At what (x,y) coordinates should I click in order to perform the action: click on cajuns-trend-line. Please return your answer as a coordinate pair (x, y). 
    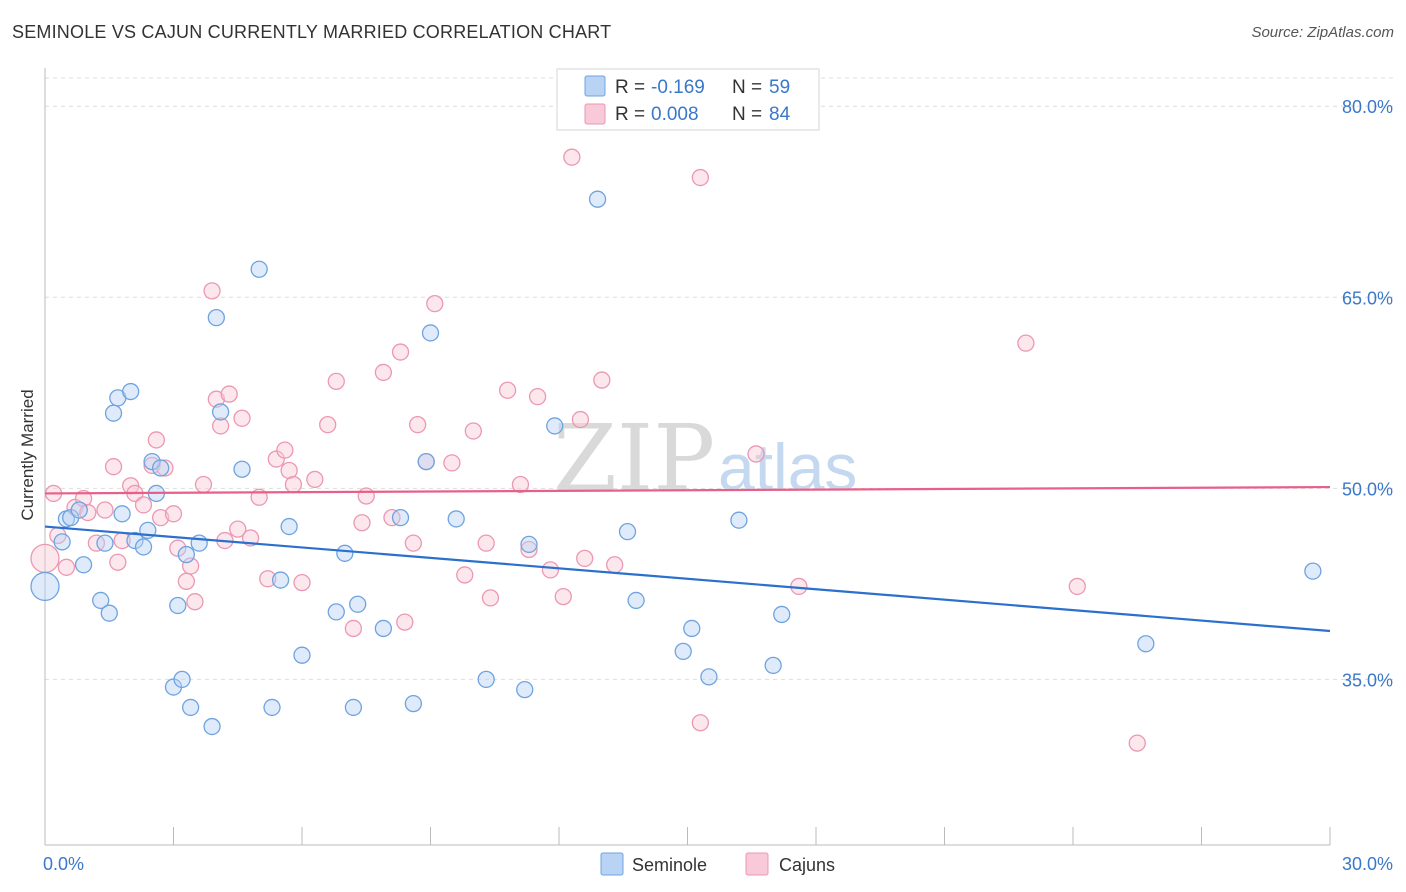
    Looking at the image, I should click on (687, 490).